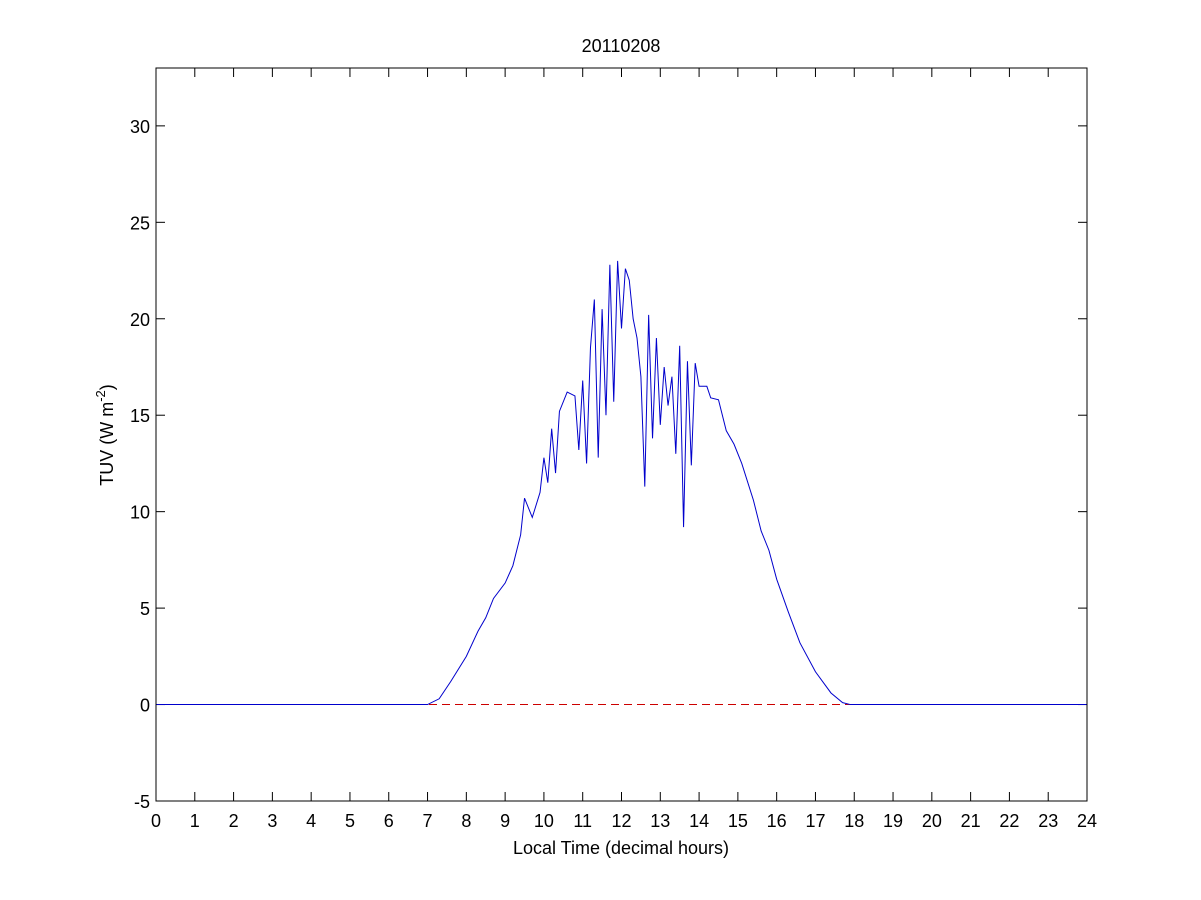 This screenshot has width=1201, height=900. I want to click on x-tick-label: 2, so click(234, 821).